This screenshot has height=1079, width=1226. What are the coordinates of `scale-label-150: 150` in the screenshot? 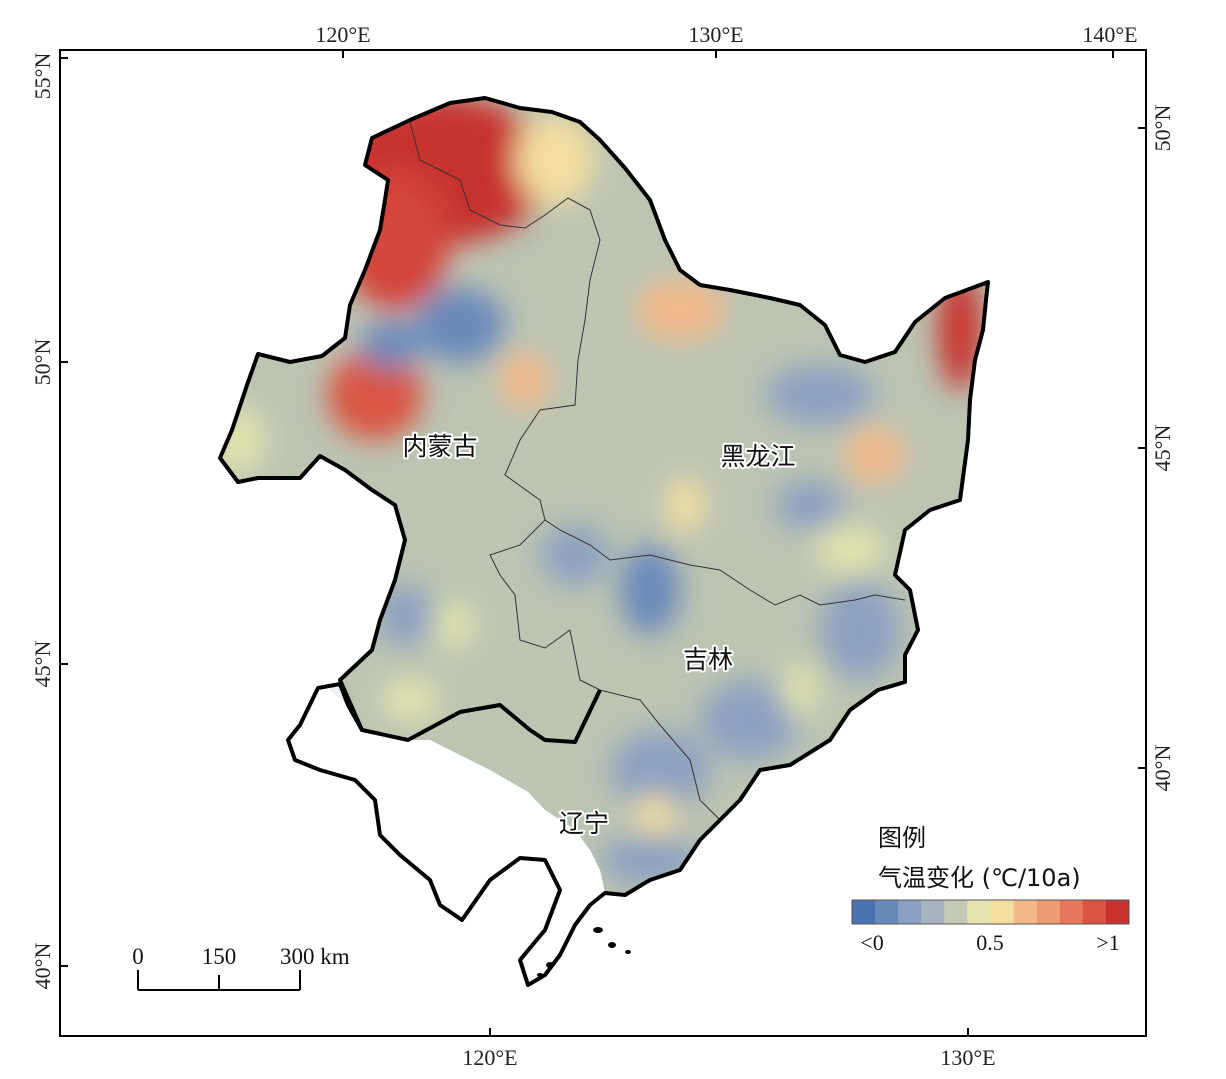 It's located at (219, 956).